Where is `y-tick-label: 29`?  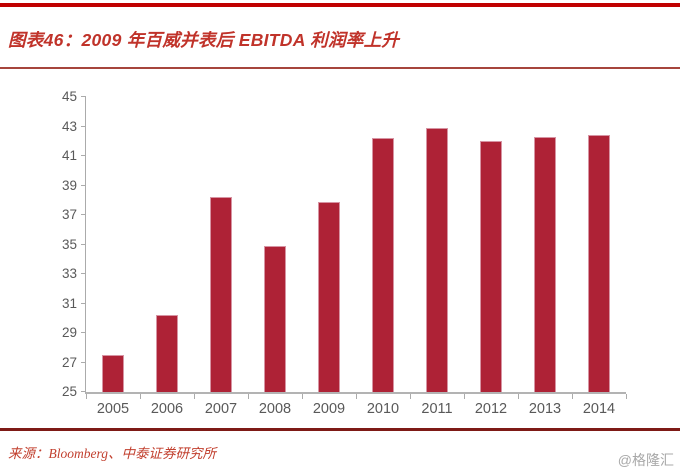 y-tick-label: 29 is located at coordinates (69, 332).